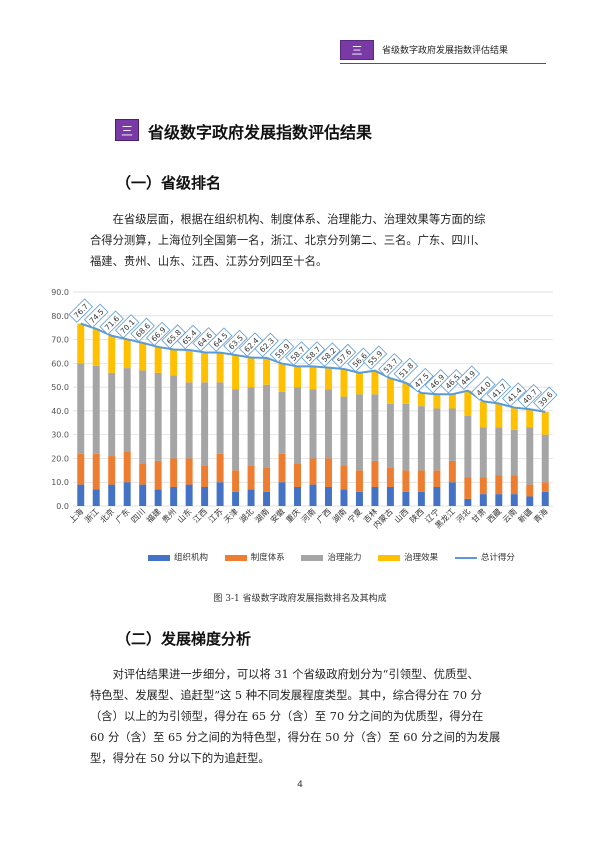 This screenshot has width=600, height=848. Describe the element at coordinates (339, 515) in the screenshot. I see `x-tick-label: 湖南` at that location.